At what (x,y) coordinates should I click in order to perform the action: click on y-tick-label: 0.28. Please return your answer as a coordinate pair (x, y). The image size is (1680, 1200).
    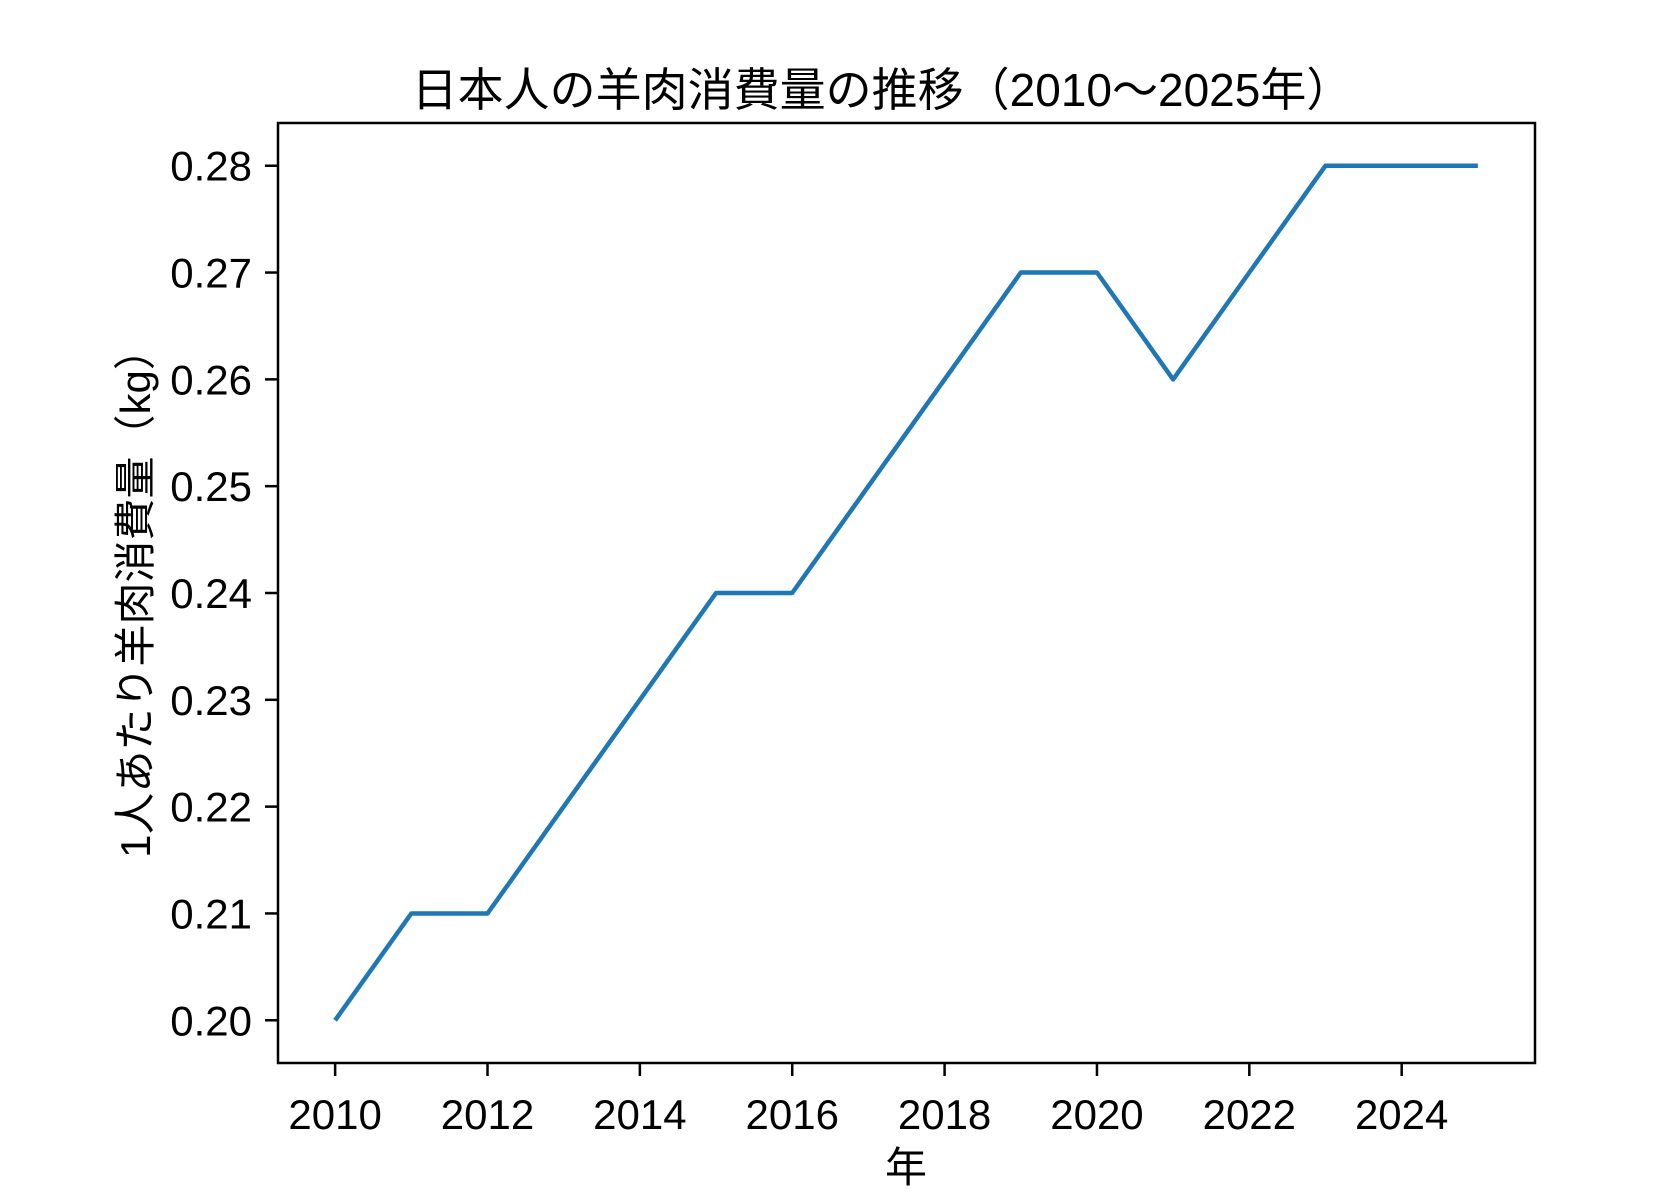
    Looking at the image, I should click on (211, 166).